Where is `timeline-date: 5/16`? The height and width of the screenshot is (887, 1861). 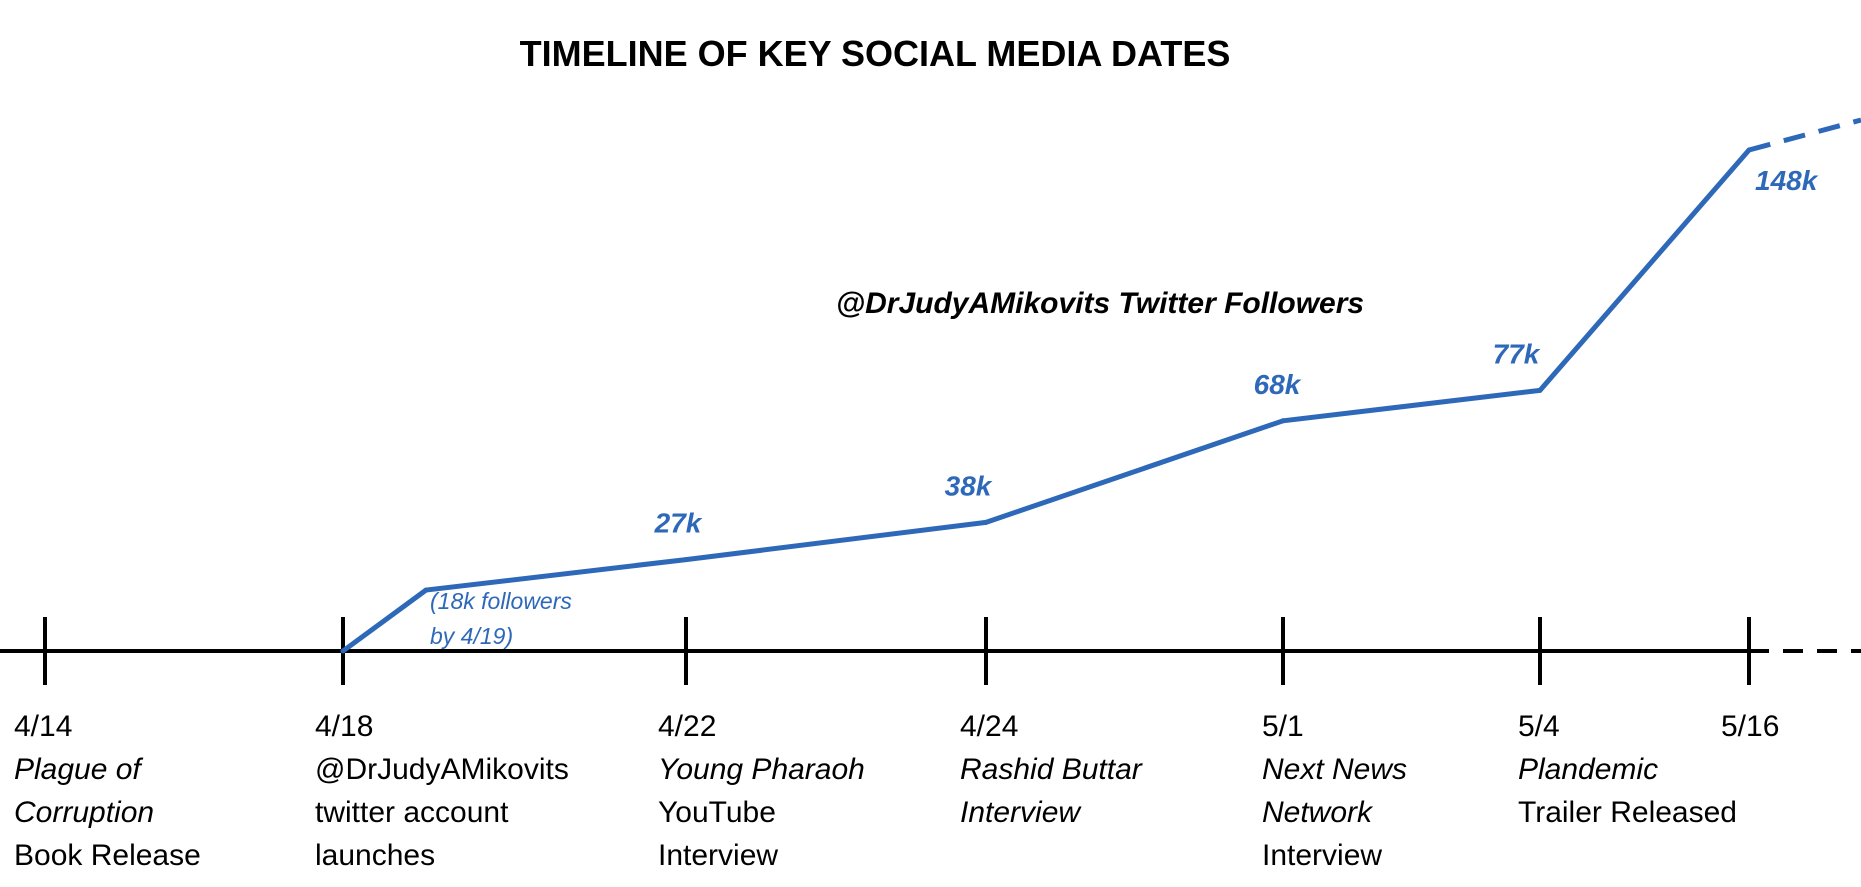
timeline-date: 5/16 is located at coordinates (1750, 726).